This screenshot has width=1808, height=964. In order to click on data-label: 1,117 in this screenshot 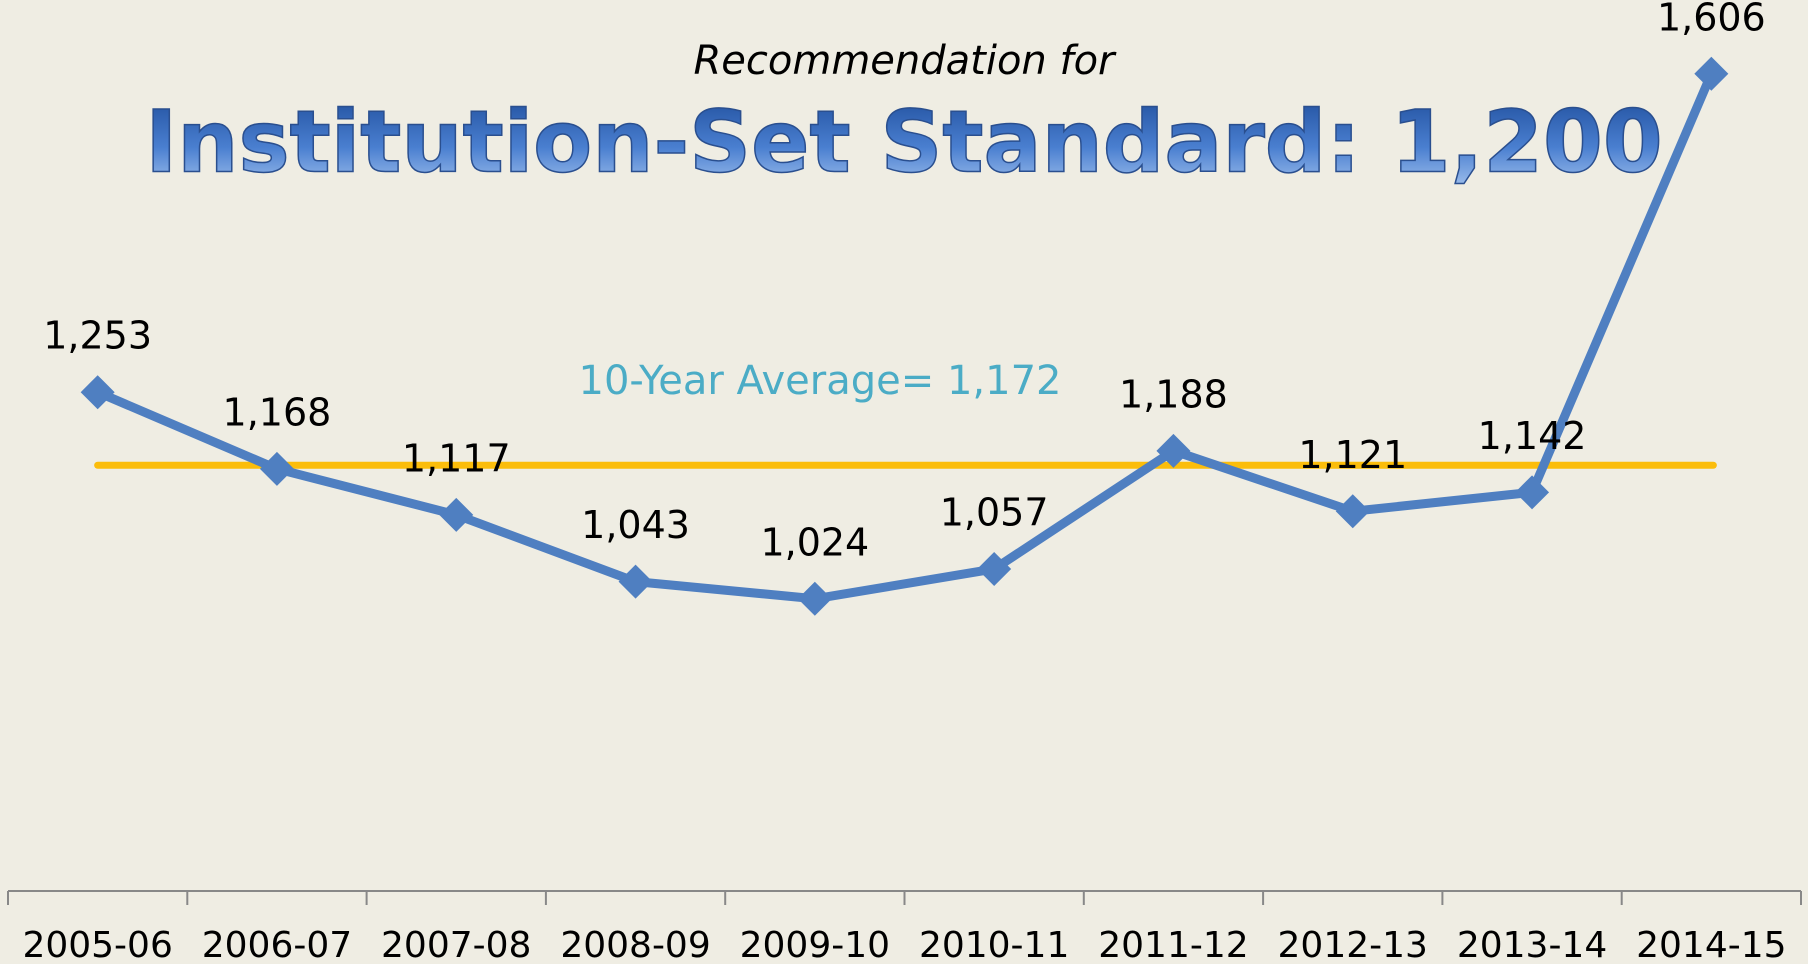, I will do `click(456, 458)`.